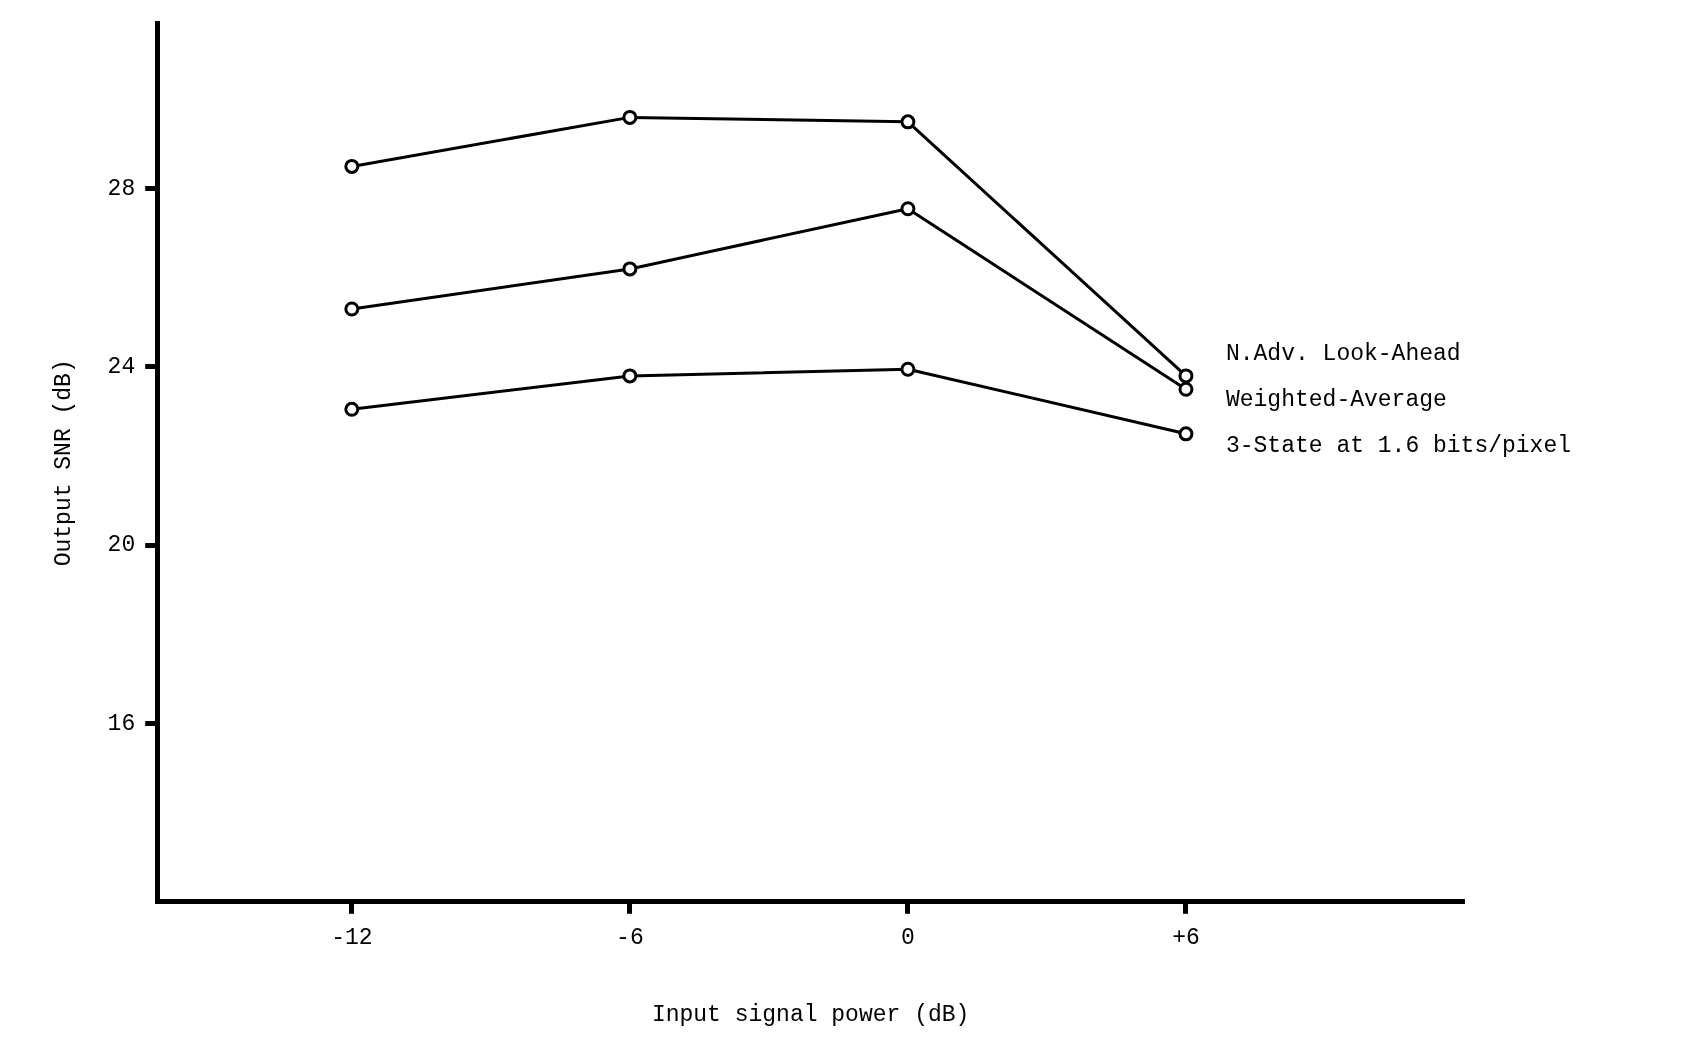  I want to click on series-label: Weighted-Average, so click(1336, 399).